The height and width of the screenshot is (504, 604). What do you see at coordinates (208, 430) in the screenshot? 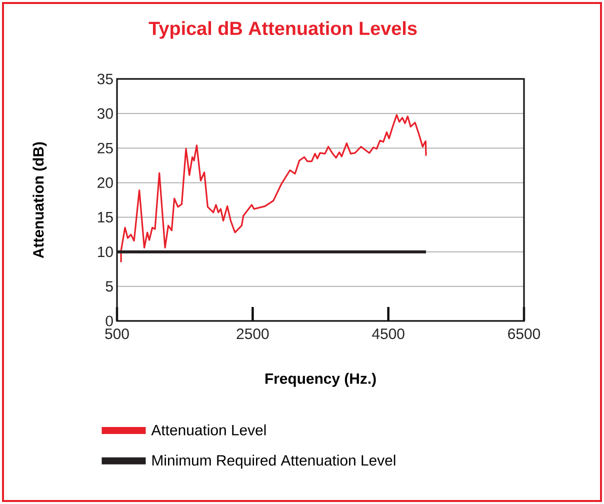
I see `legend-label: Attenuation Level` at bounding box center [208, 430].